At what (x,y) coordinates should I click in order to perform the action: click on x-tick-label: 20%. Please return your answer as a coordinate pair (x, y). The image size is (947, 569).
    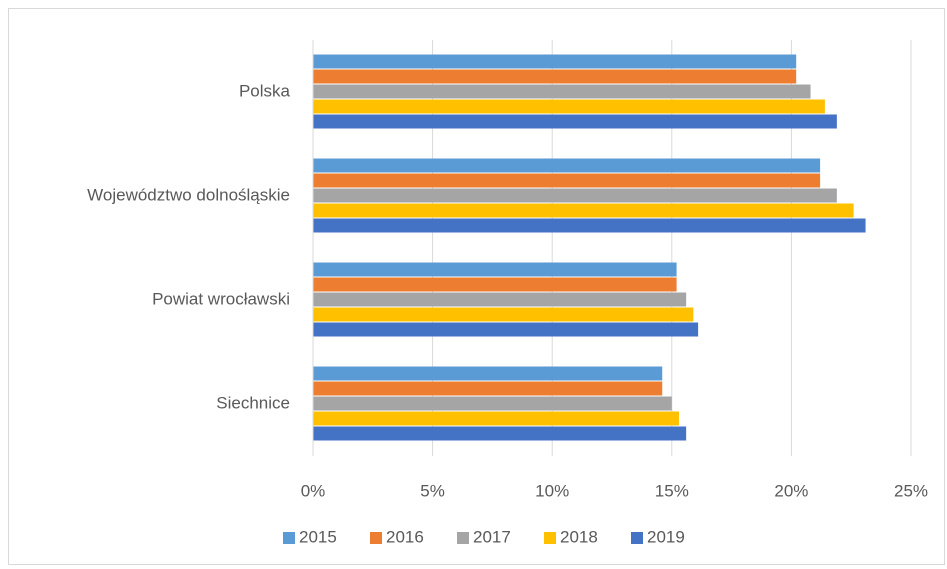
    Looking at the image, I should click on (791, 490).